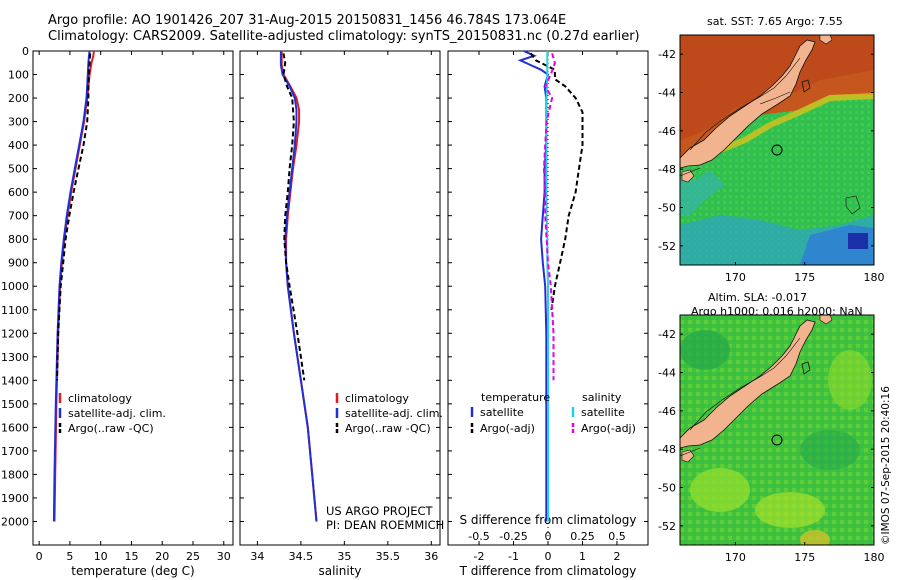 The width and height of the screenshot is (900, 580). I want to click on depth-tick-label: 1900, so click(15, 498).